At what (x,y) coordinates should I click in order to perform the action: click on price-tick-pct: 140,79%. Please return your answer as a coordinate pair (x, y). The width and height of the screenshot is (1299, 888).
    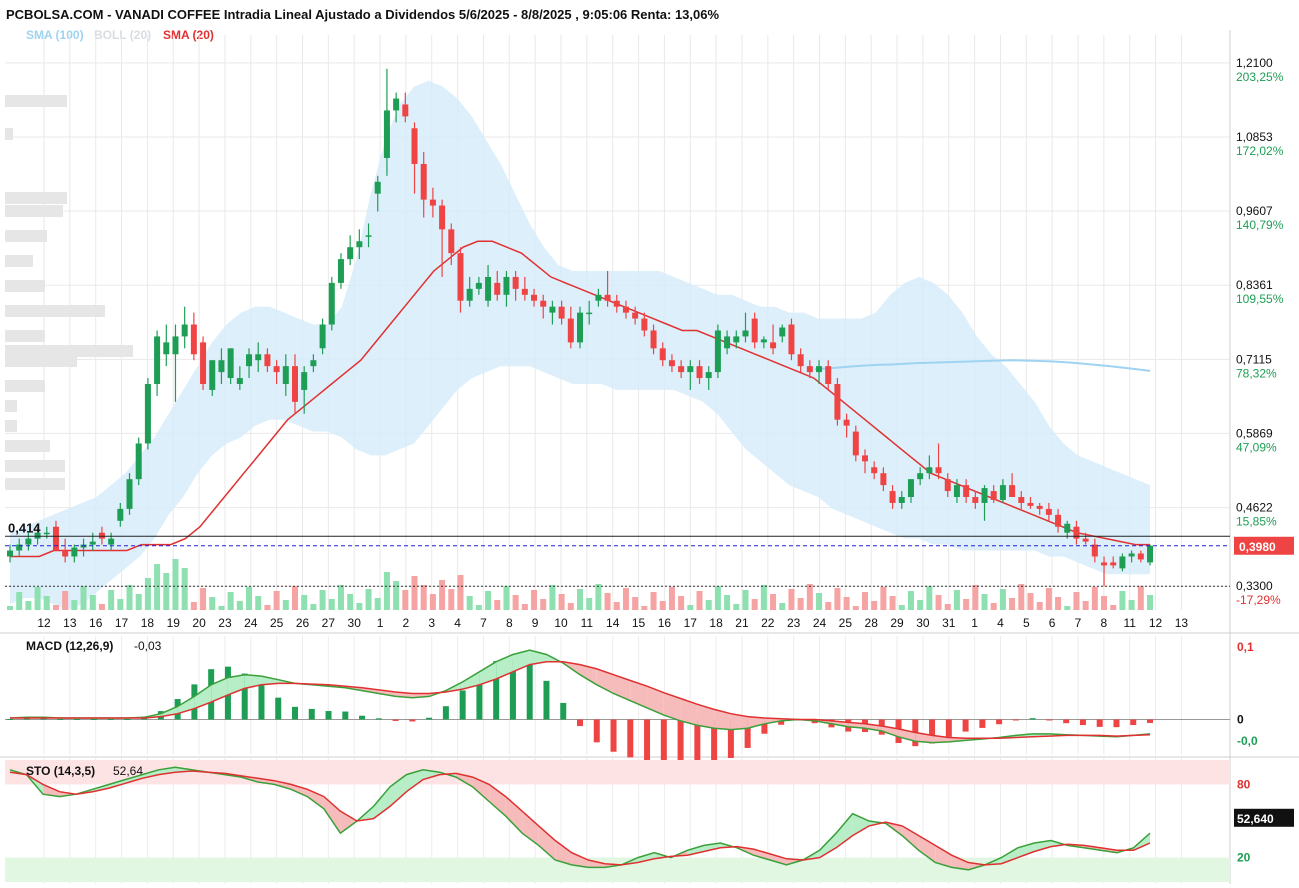
    Looking at the image, I should click on (1260, 225).